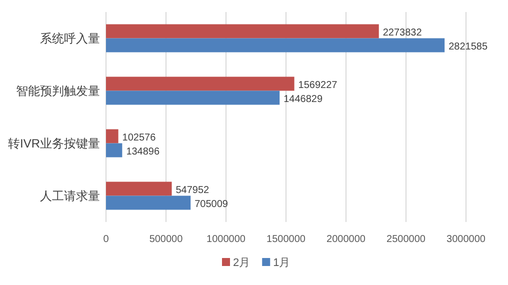  Describe the element at coordinates (318, 85) in the screenshot. I see `data-label: 1569227` at that location.